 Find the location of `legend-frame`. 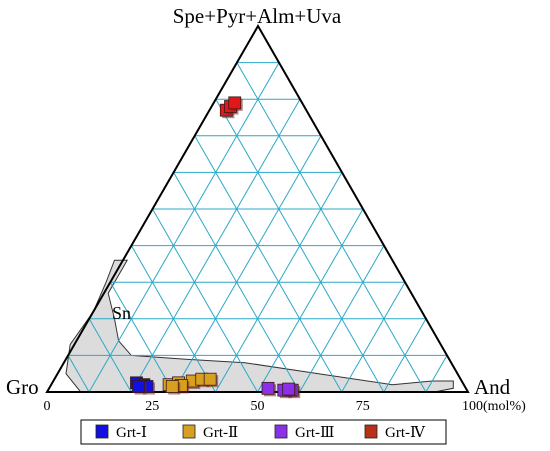

legend-frame is located at coordinates (263, 432).